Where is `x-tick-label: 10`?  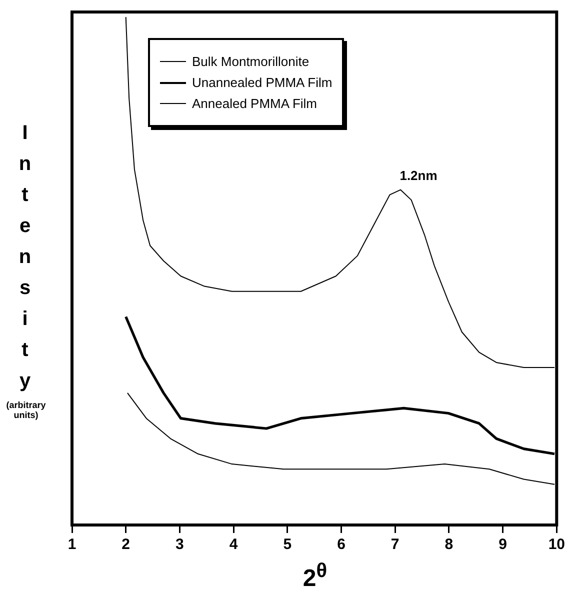 x-tick-label: 10 is located at coordinates (556, 545).